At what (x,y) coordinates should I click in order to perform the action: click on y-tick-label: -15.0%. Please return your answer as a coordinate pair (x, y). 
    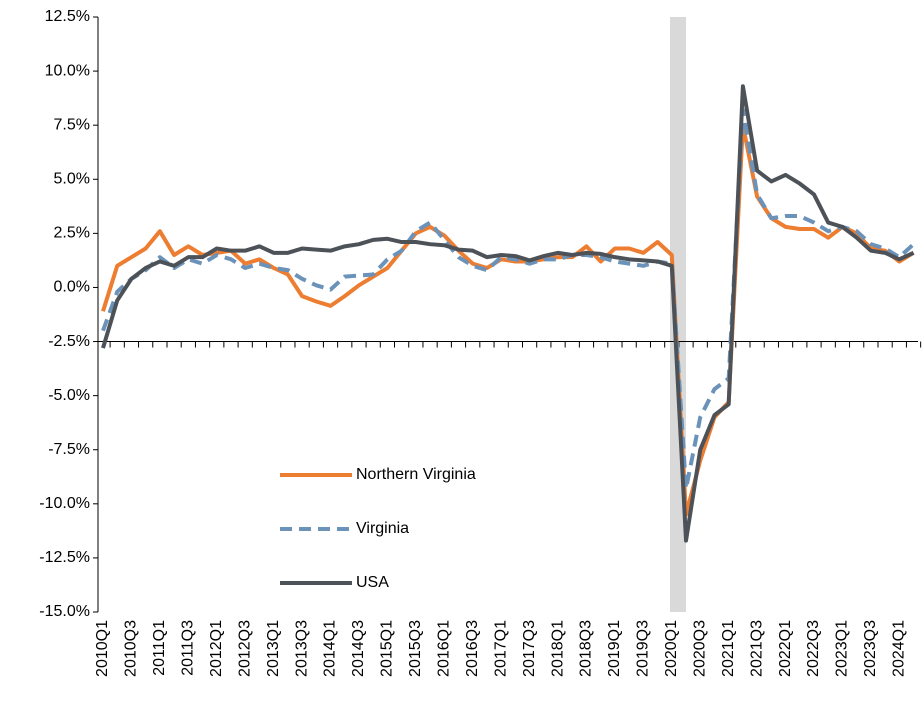
    Looking at the image, I should click on (64, 611).